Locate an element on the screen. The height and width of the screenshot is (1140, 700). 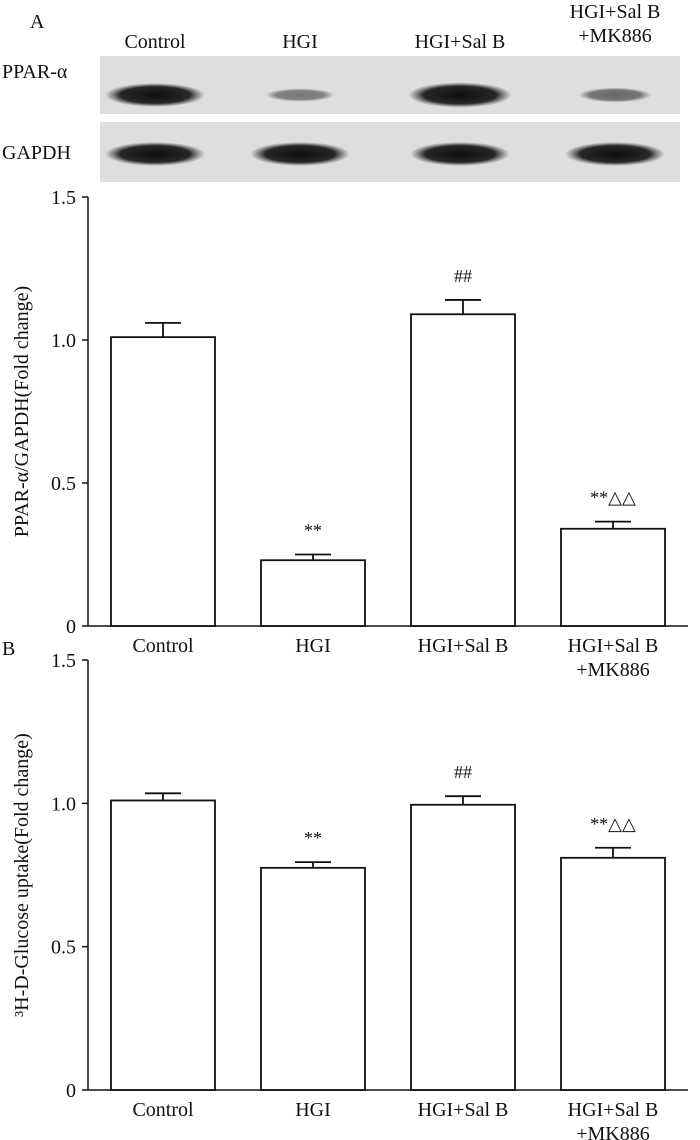
blot-lane-label: HGI is located at coordinates (300, 42).